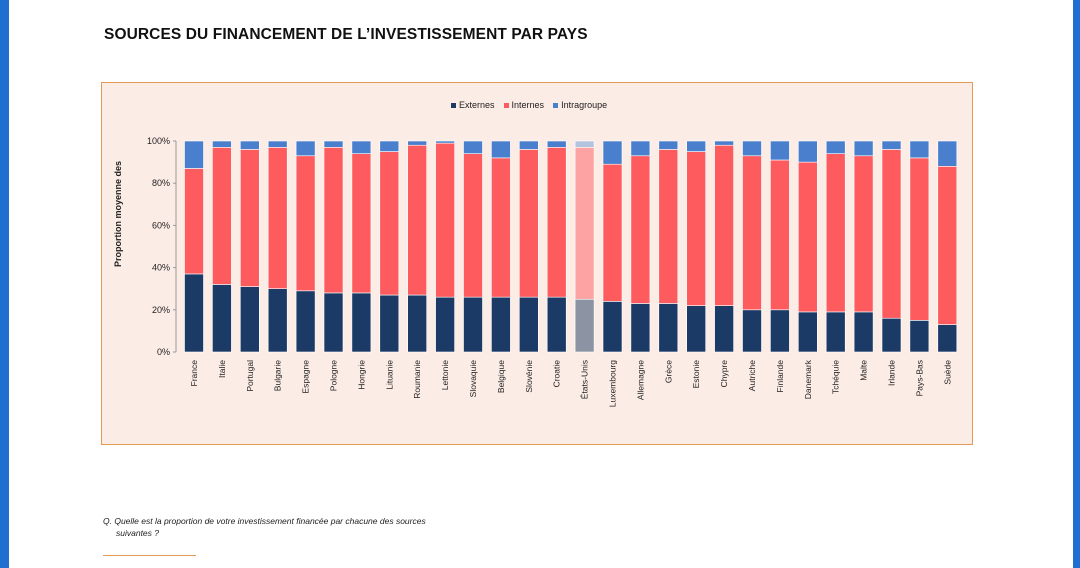 The height and width of the screenshot is (568, 1080). Describe the element at coordinates (557, 374) in the screenshot. I see `x-tick-label: Croatie` at that location.